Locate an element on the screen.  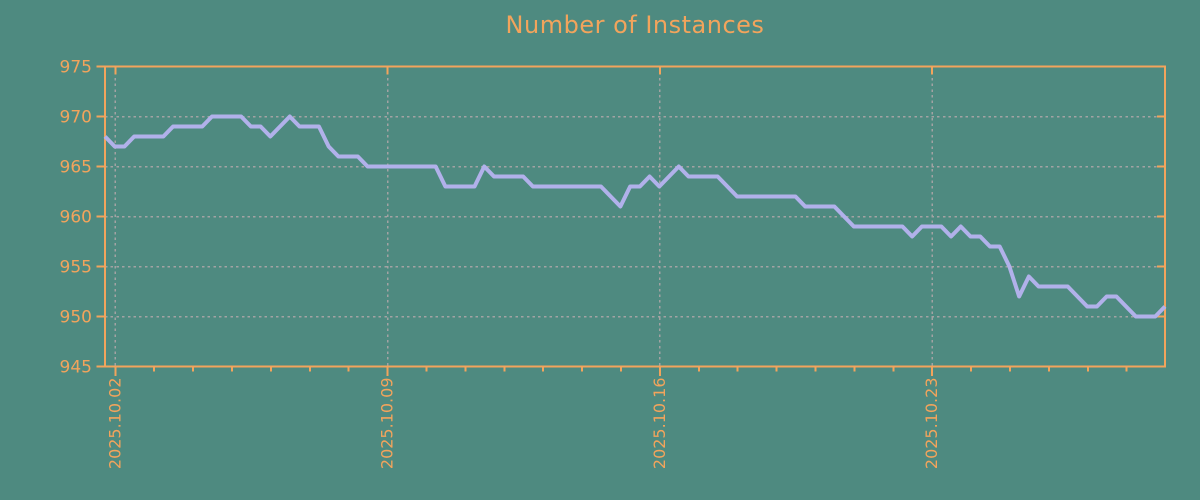
x-tick-label: 2025.10.02 is located at coordinates (114, 424).